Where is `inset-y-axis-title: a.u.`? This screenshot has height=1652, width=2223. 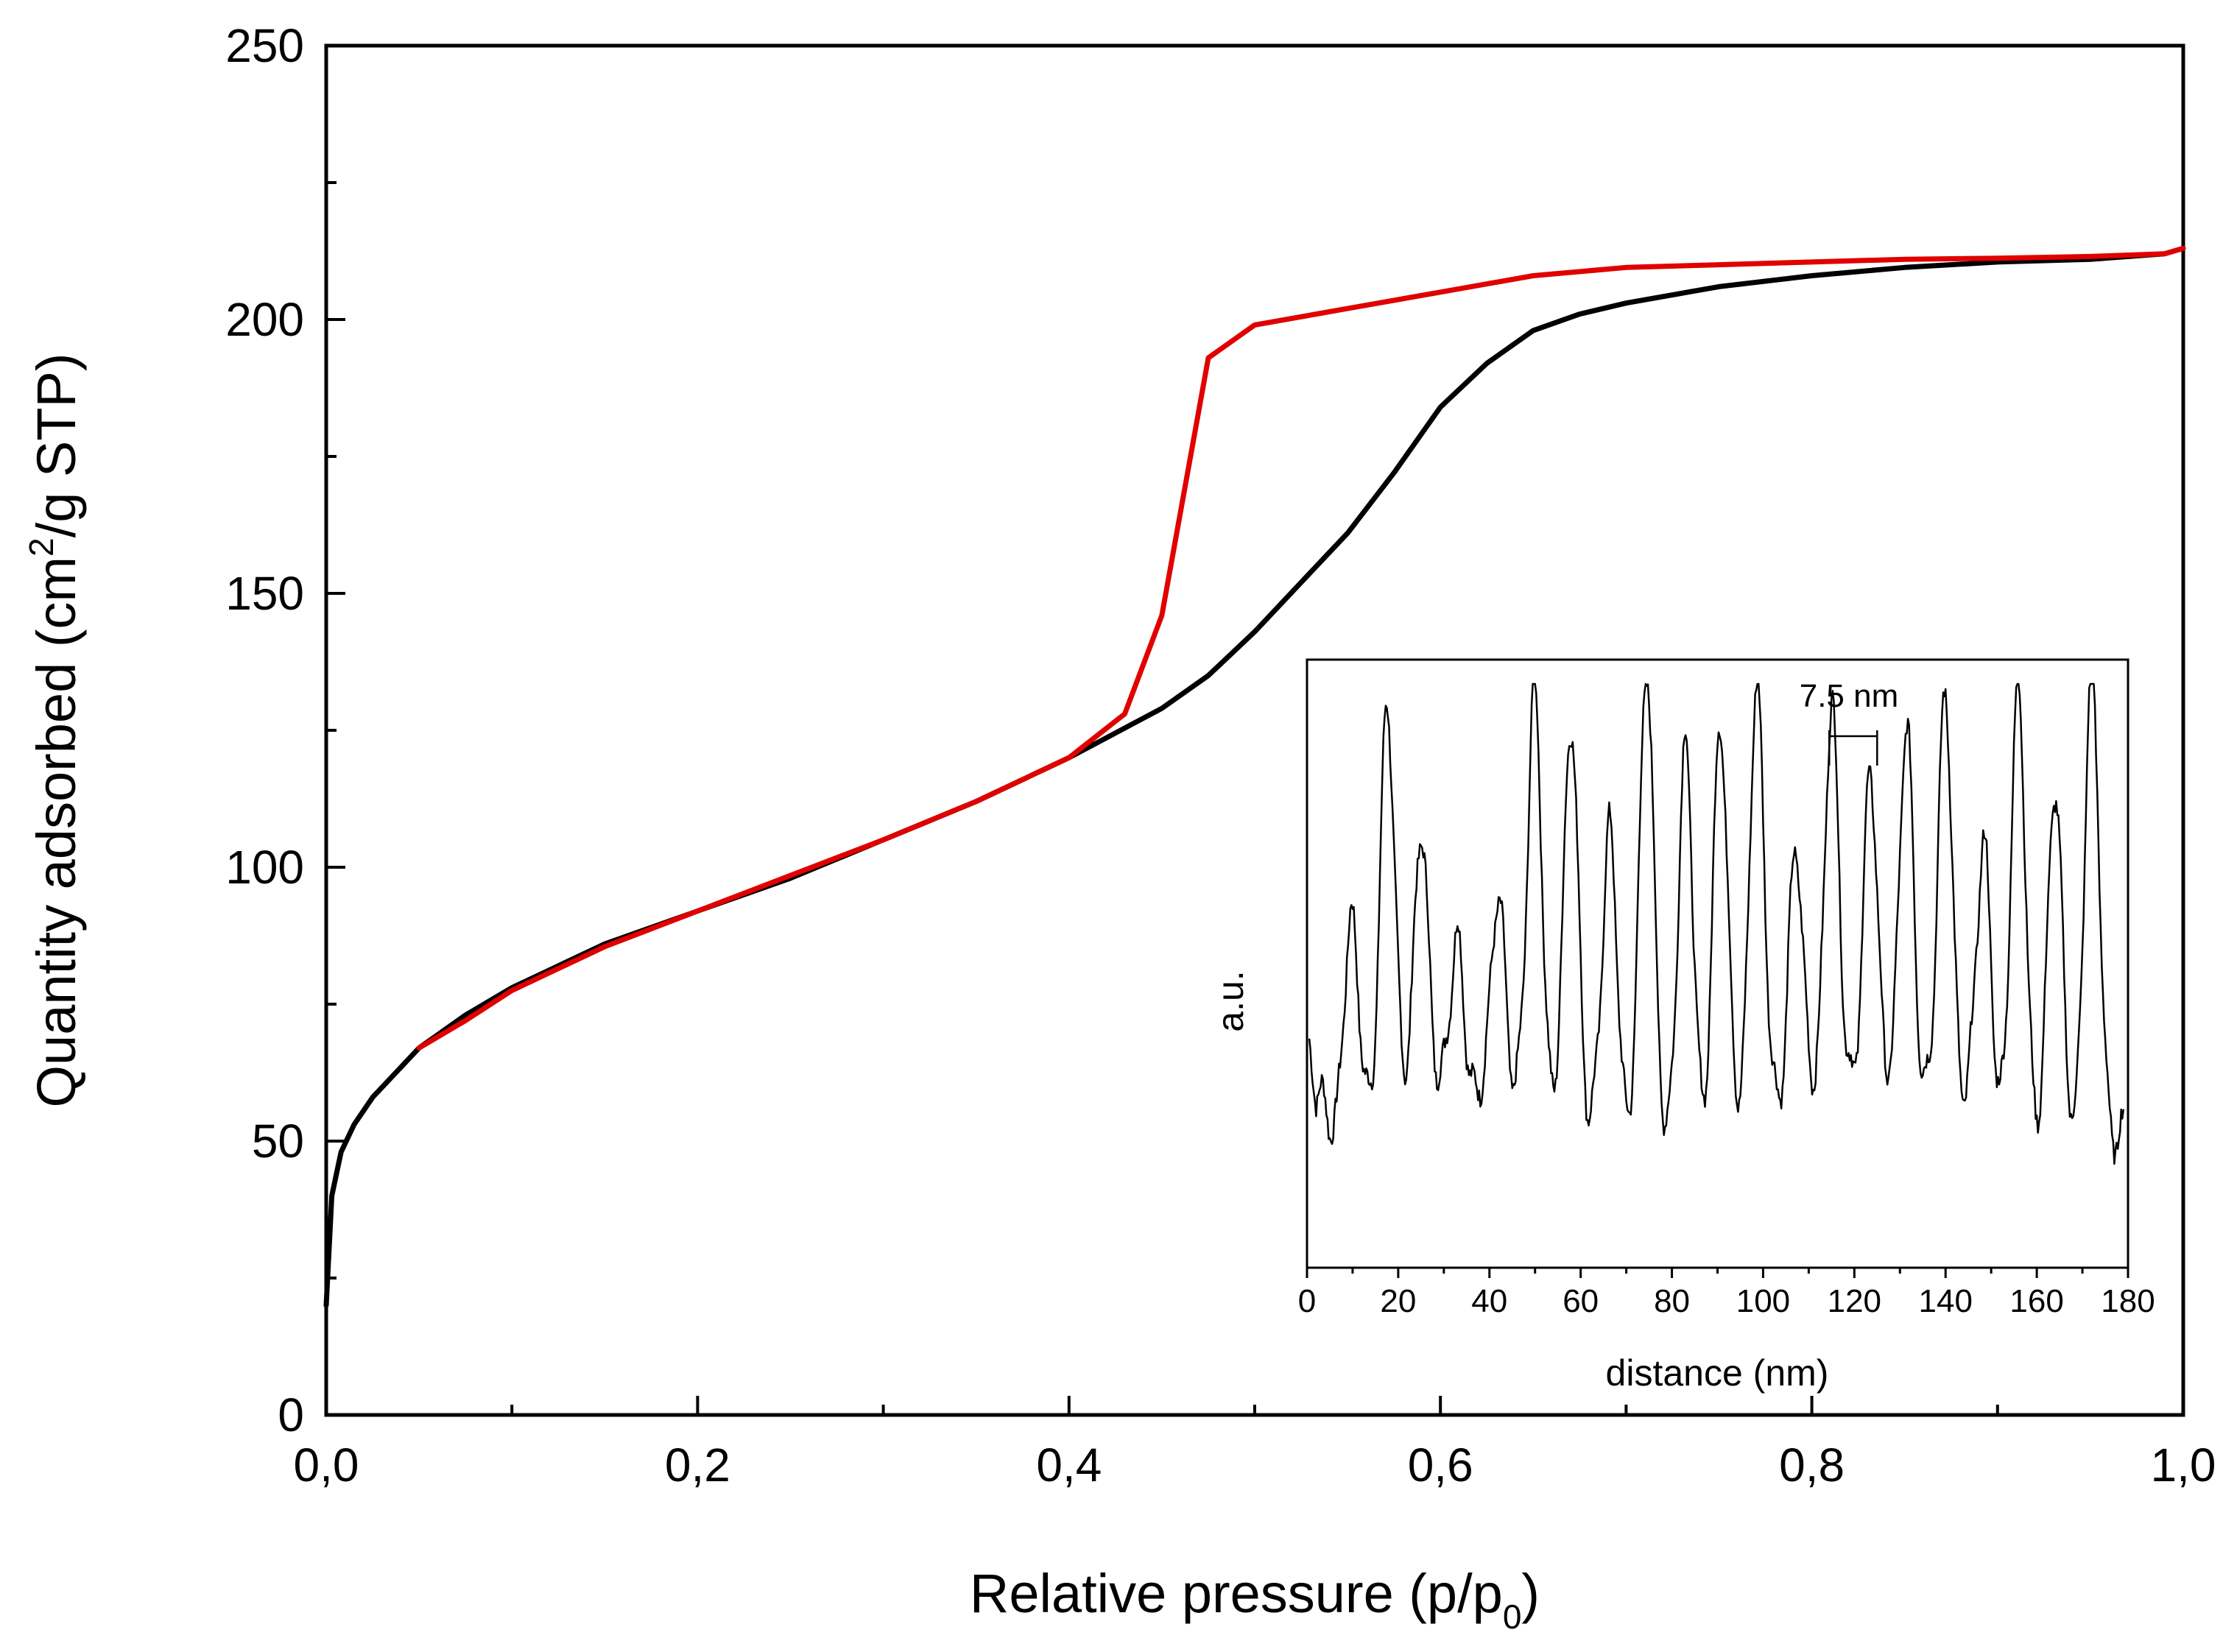 inset-y-axis-title: a.u. is located at coordinates (1230, 1000).